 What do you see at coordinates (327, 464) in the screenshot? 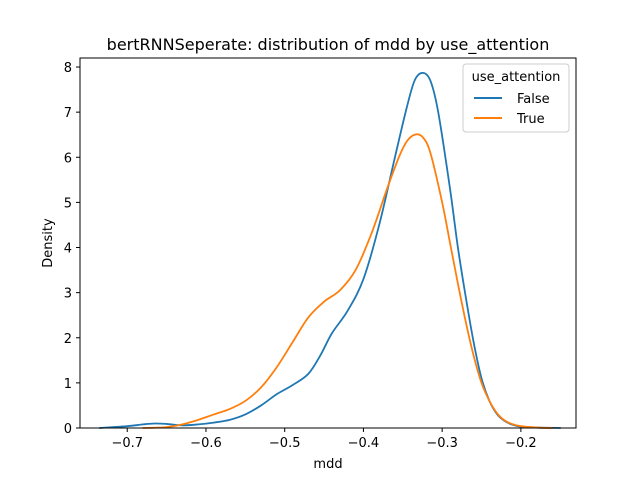
I see `x-axis-label: mdd` at bounding box center [327, 464].